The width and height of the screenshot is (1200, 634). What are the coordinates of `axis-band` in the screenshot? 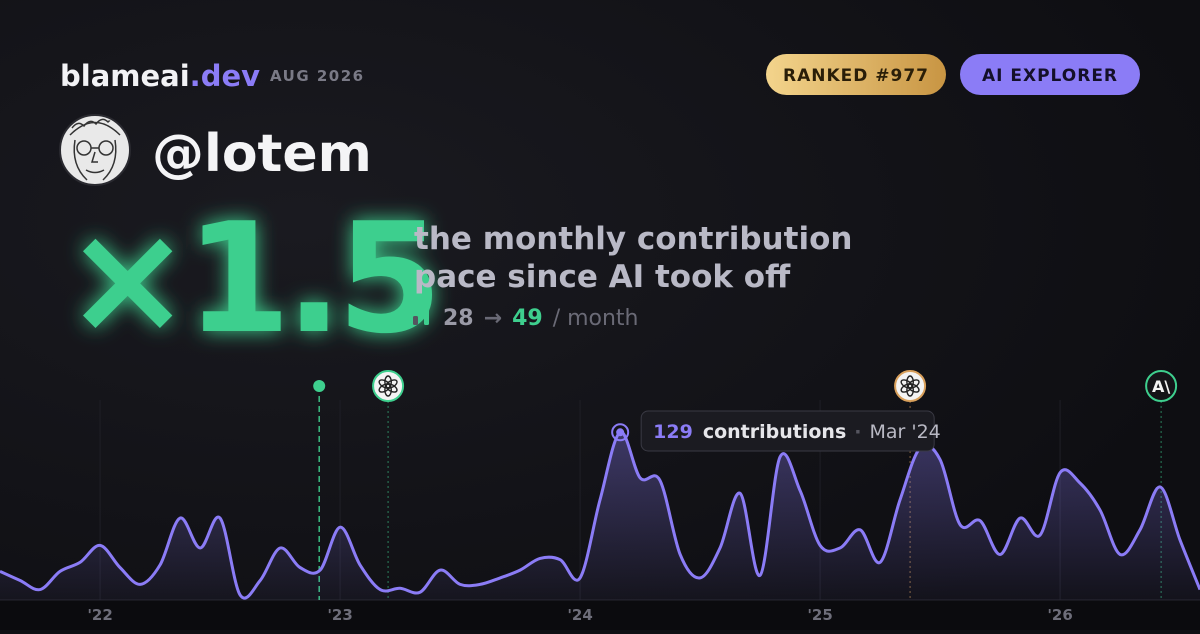 It's located at (600, 615).